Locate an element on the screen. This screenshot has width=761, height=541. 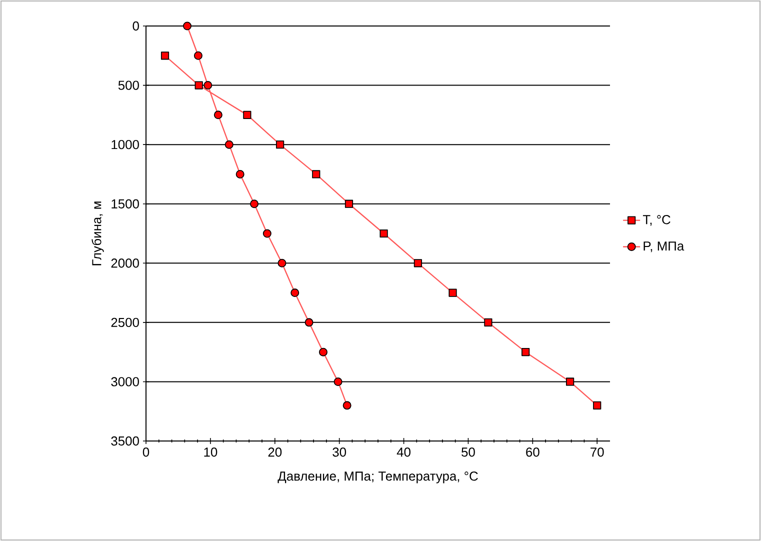
x-tick-label: 70 is located at coordinates (597, 452).